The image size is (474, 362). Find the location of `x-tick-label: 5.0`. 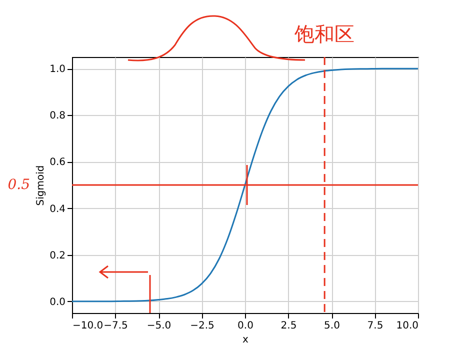

x-tick-label: 5.0 is located at coordinates (332, 326).